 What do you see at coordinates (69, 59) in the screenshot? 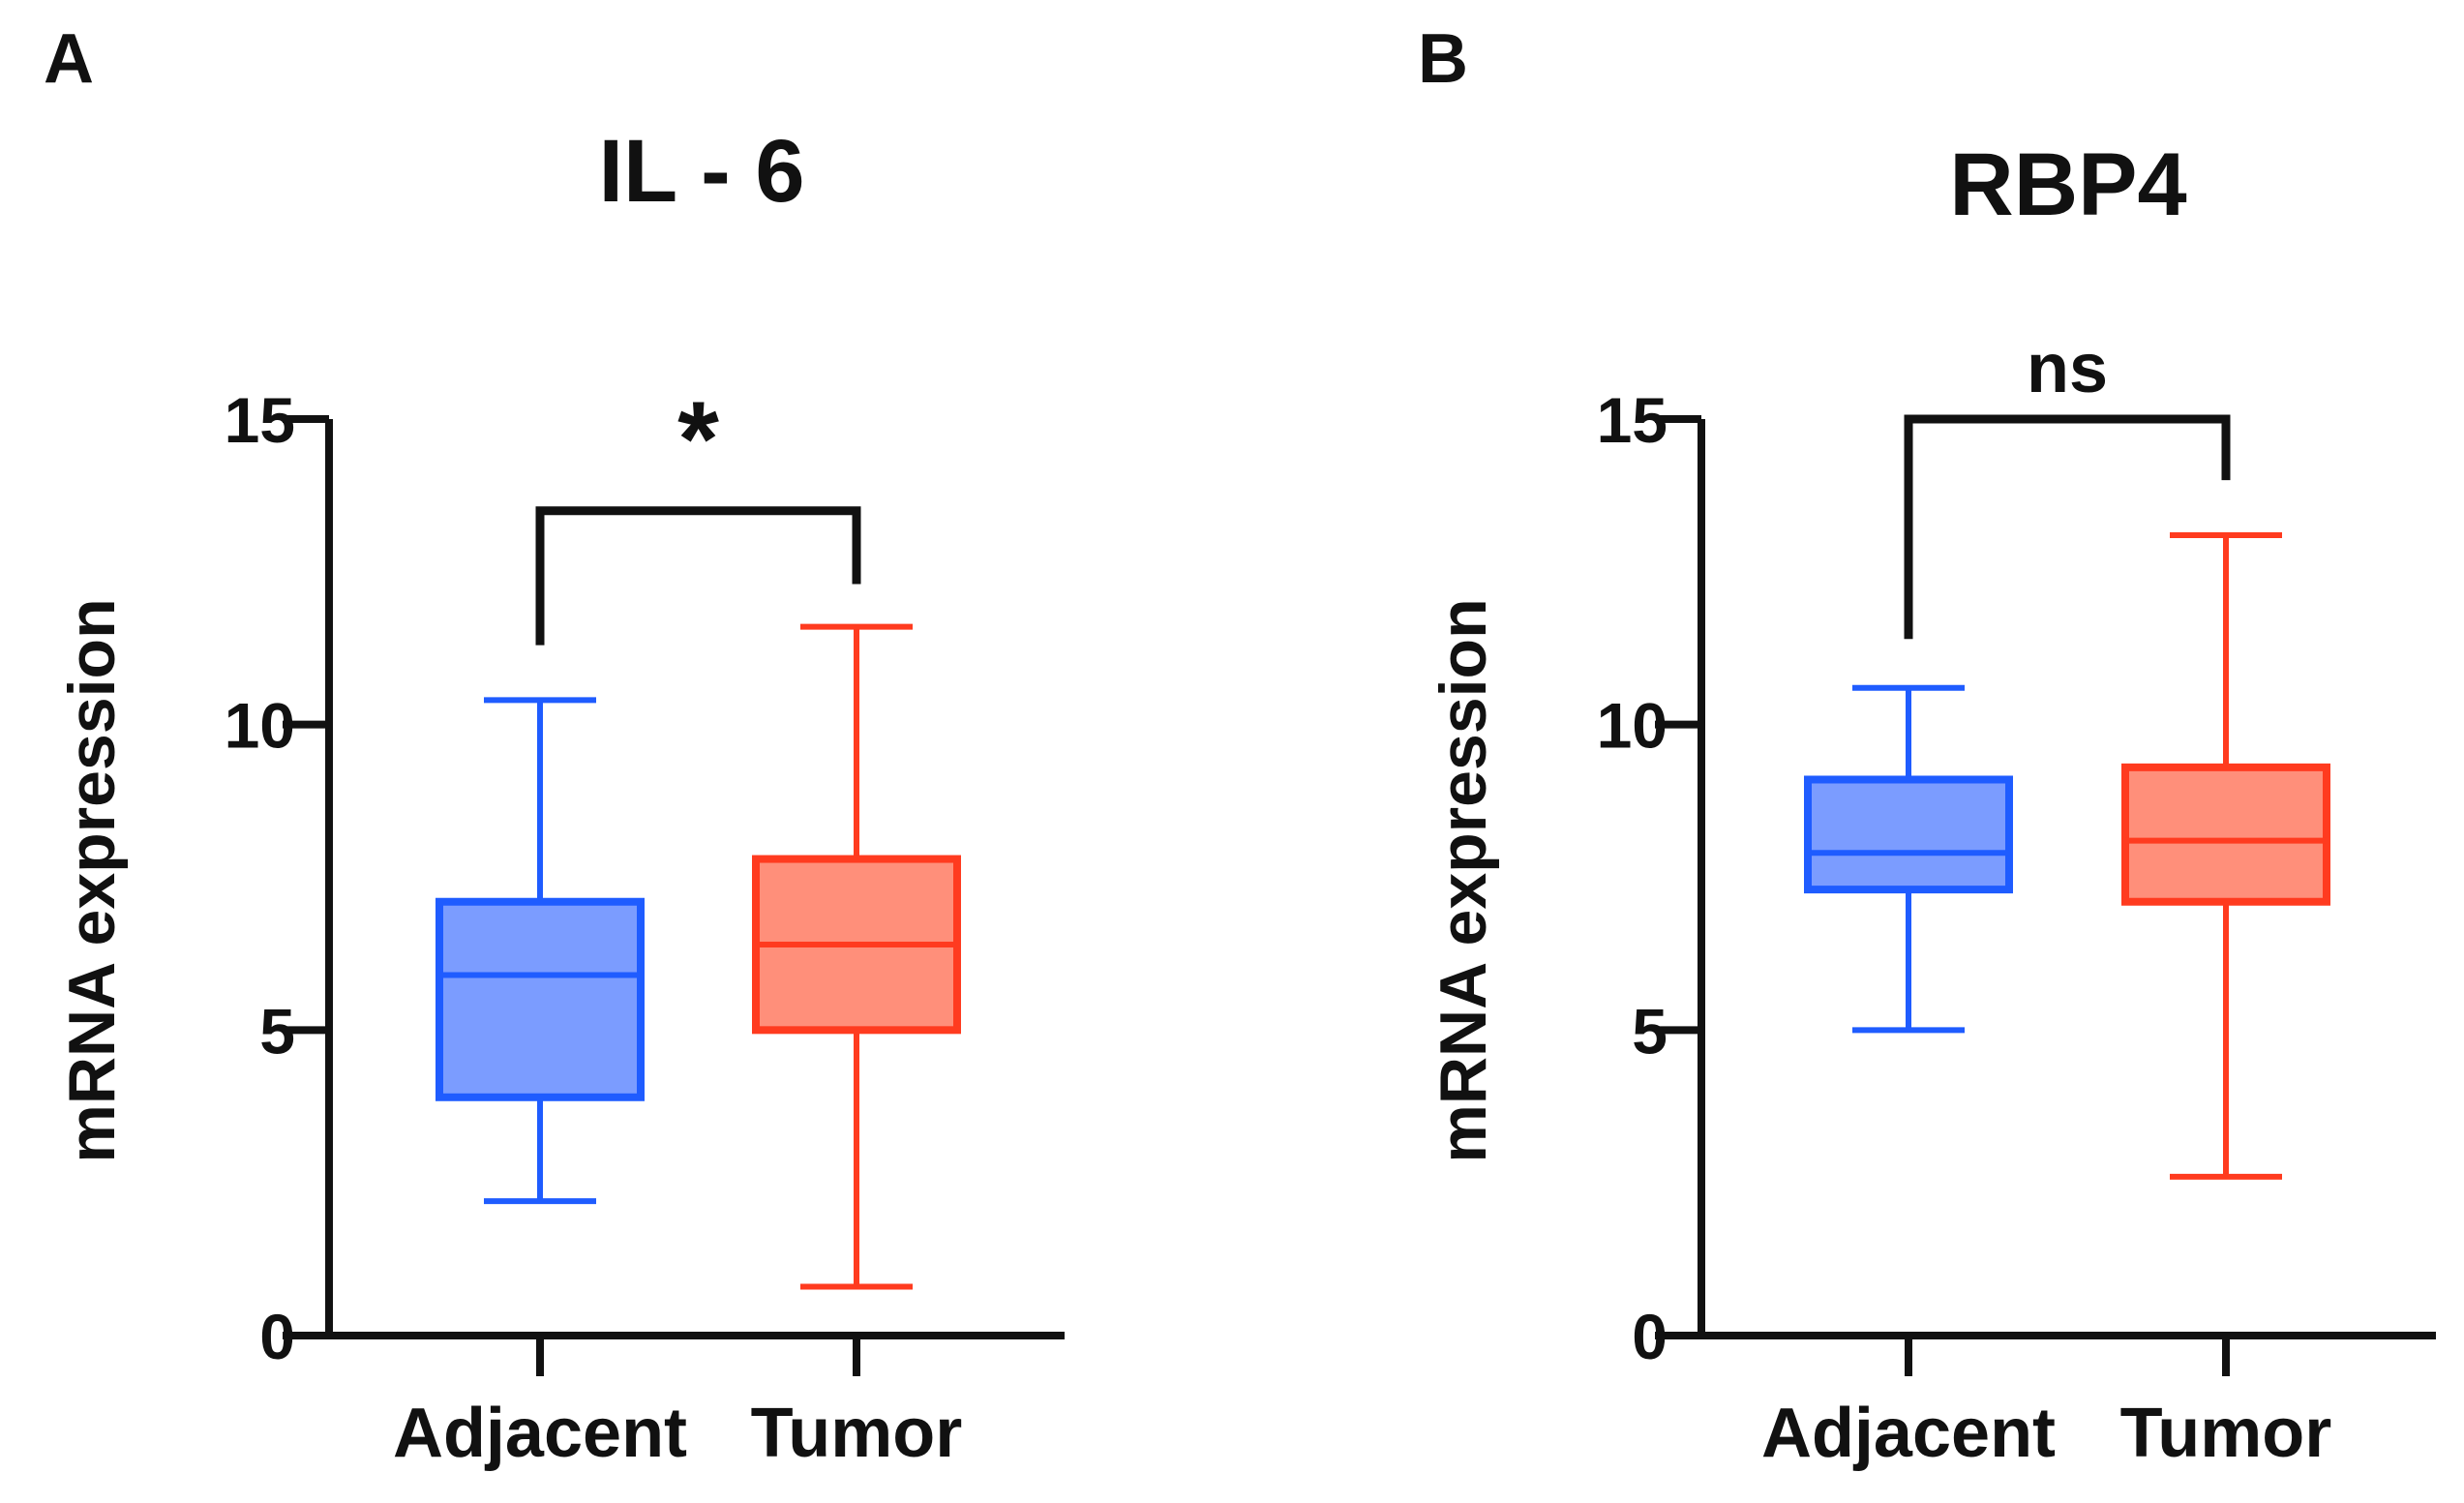
I see `panel-a-letter: A` at bounding box center [69, 59].